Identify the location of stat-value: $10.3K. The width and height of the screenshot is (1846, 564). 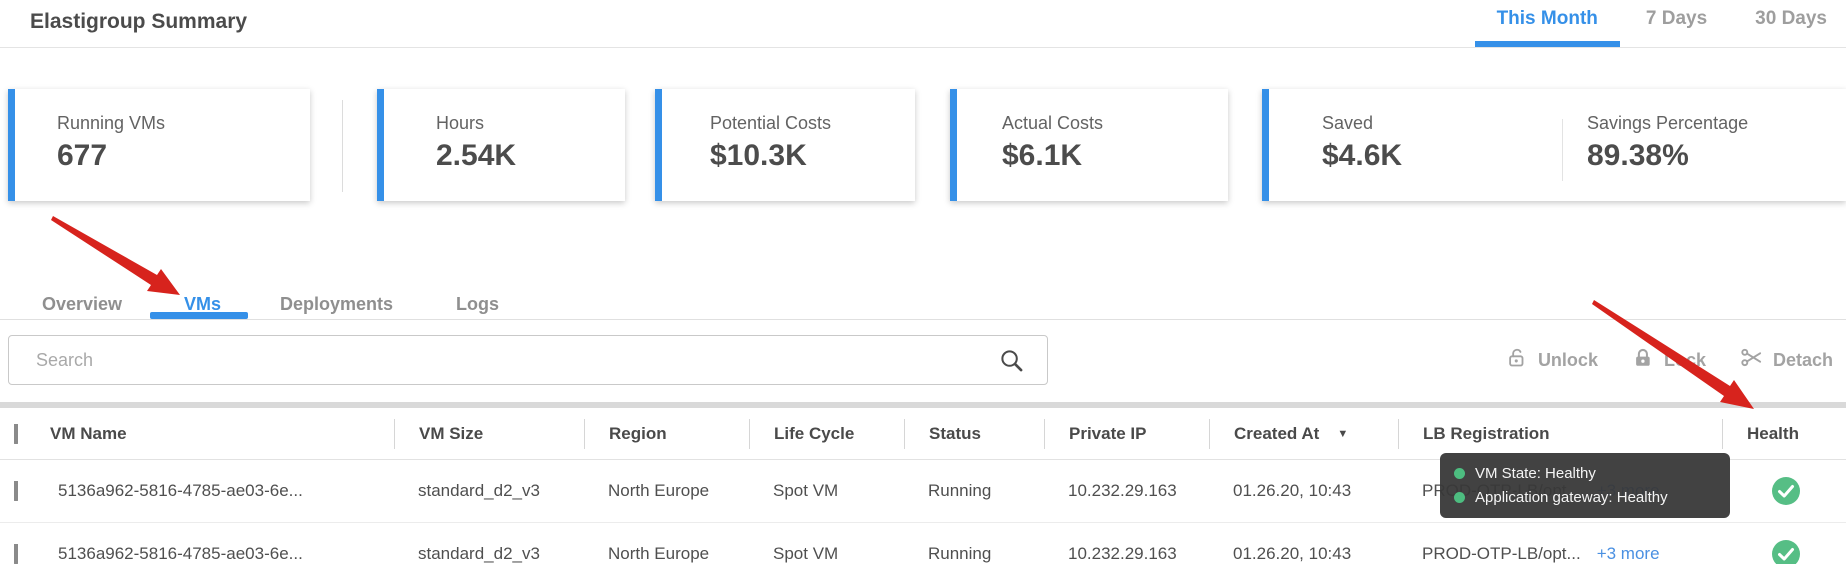
(758, 155).